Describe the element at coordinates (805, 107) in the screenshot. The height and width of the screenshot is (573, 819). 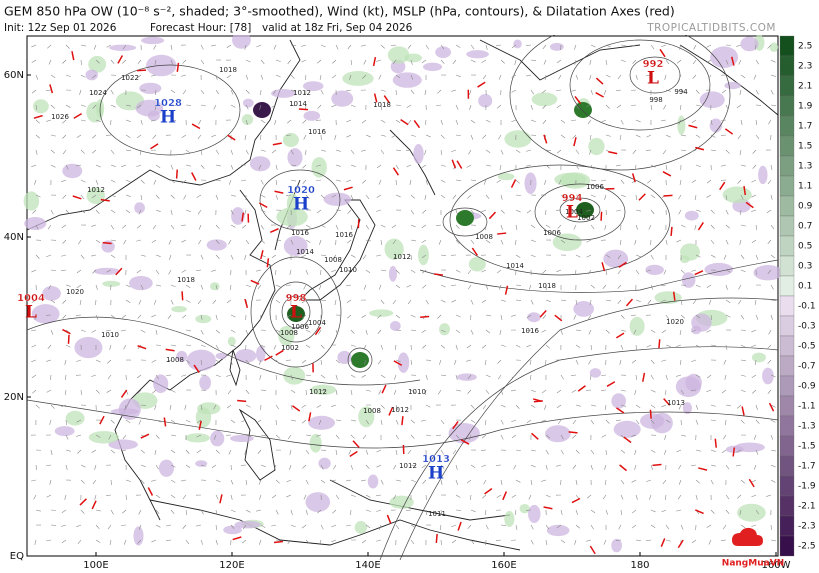
I see `colorbar-label: 1.9` at that location.